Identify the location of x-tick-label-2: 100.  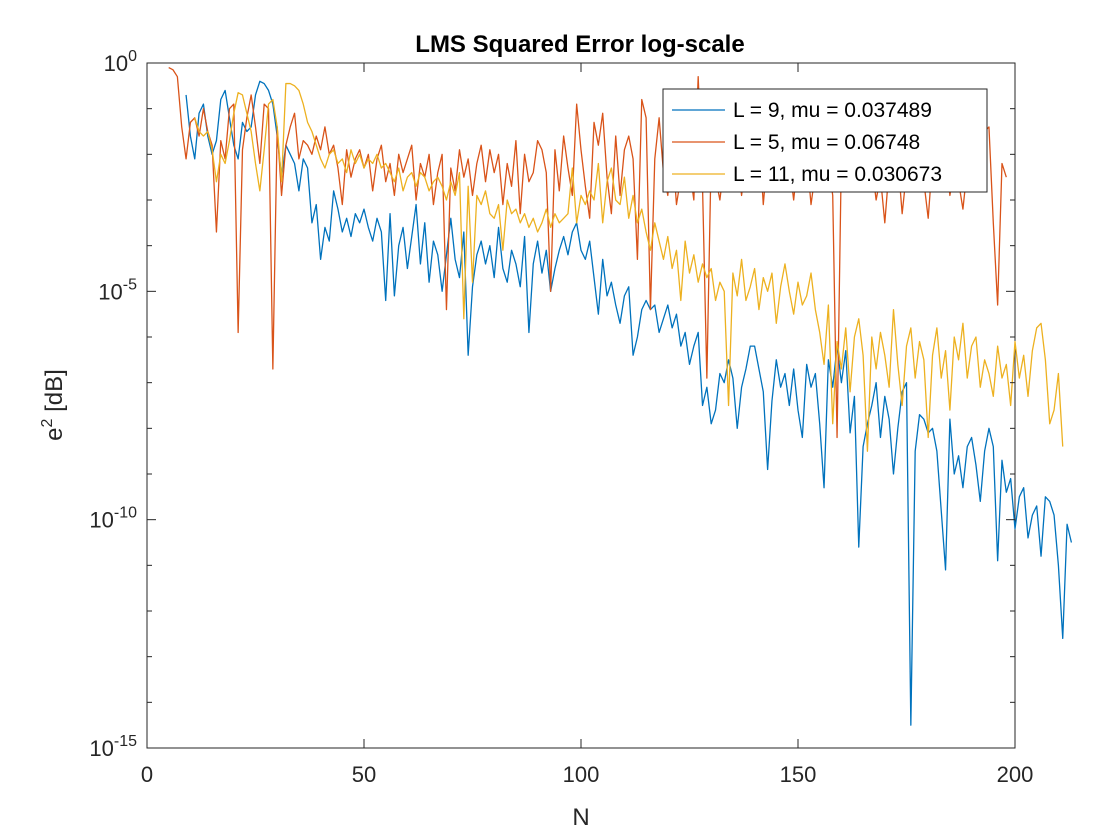
(581, 774).